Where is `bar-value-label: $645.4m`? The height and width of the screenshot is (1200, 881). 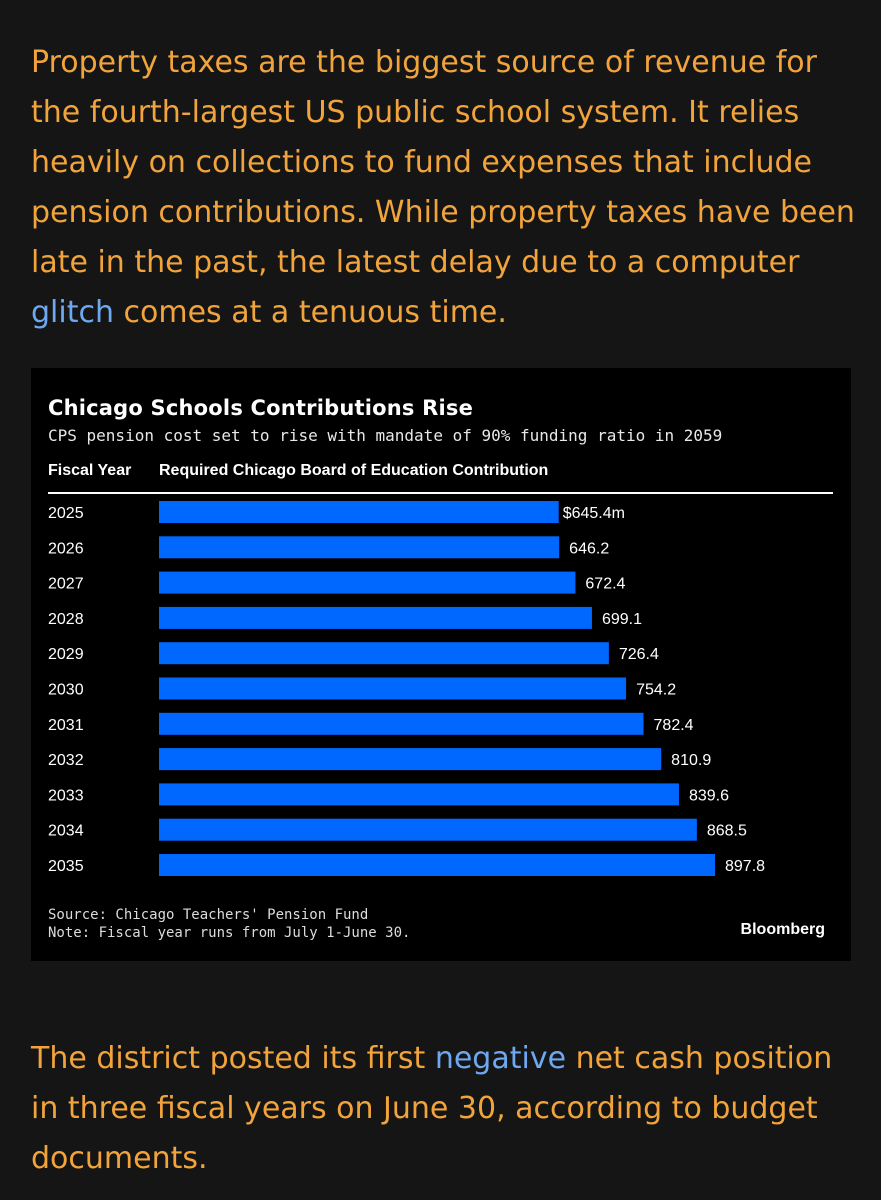 bar-value-label: $645.4m is located at coordinates (594, 513).